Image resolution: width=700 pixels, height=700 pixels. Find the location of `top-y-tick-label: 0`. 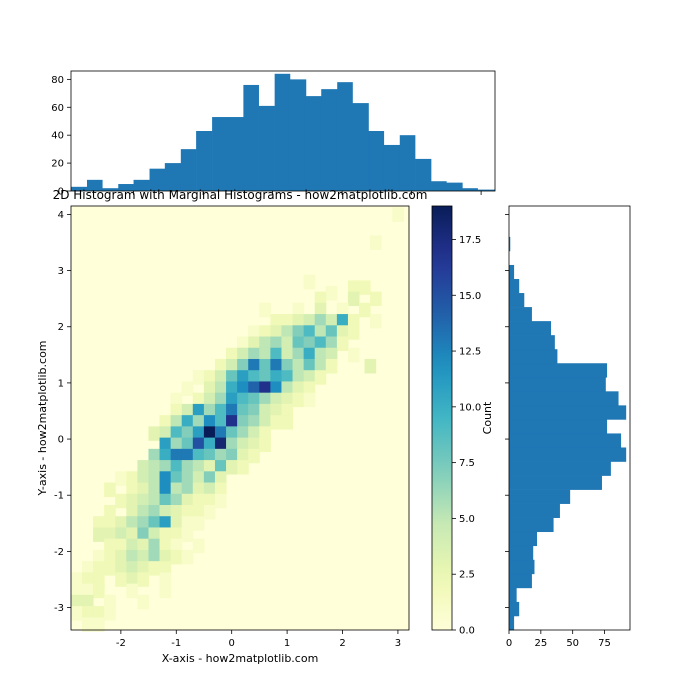

top-y-tick-label: 0 is located at coordinates (61, 192).